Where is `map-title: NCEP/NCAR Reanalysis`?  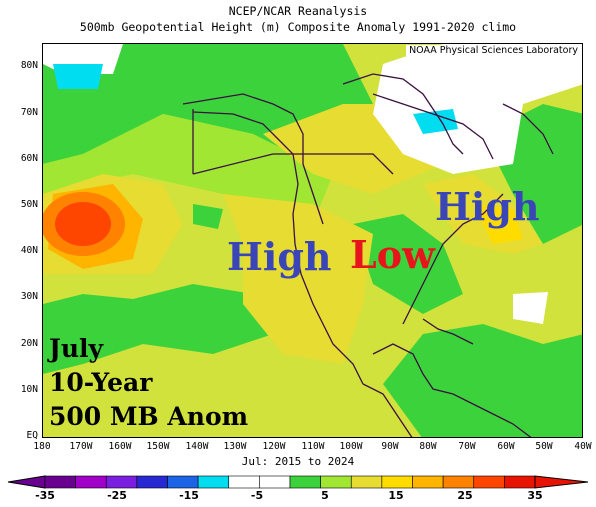 map-title: NCEP/NCAR Reanalysis is located at coordinates (298, 11).